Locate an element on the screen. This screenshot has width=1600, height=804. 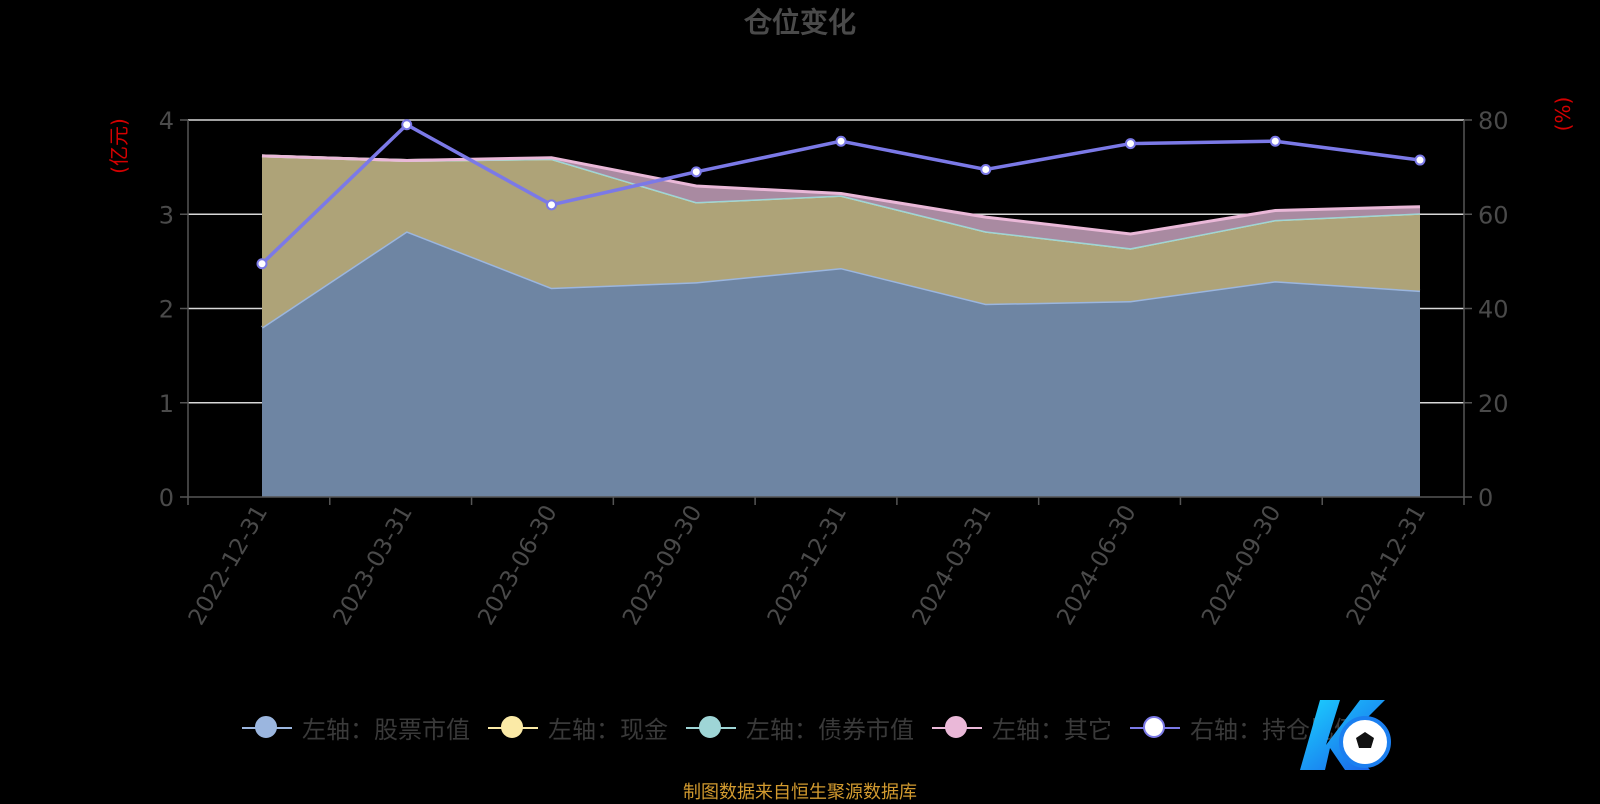
legend-label: 左轴：现金 is located at coordinates (608, 730).